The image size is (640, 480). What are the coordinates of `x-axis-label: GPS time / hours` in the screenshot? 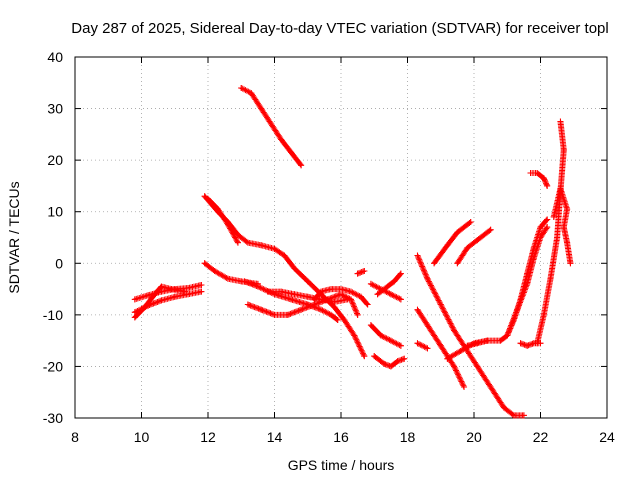 It's located at (341, 465).